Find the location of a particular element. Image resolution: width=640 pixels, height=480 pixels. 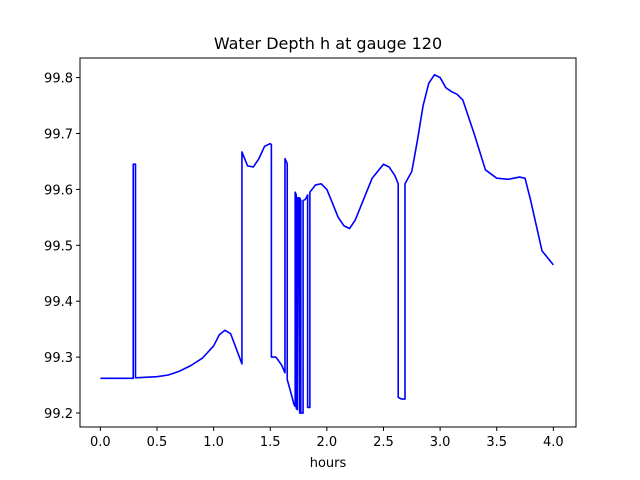

x-tick-label: 1.5 is located at coordinates (270, 442).